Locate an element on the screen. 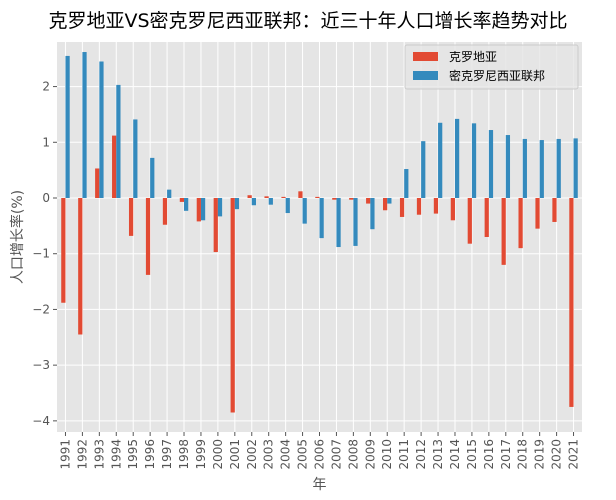  legend-box is located at coordinates (491, 67).